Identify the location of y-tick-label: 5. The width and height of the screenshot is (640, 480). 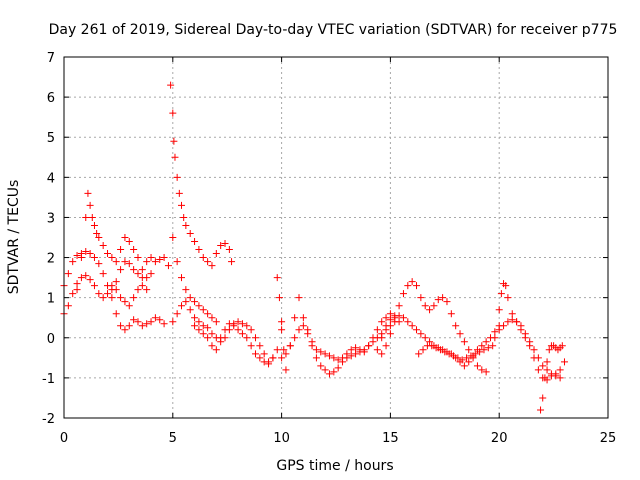
(51, 138).